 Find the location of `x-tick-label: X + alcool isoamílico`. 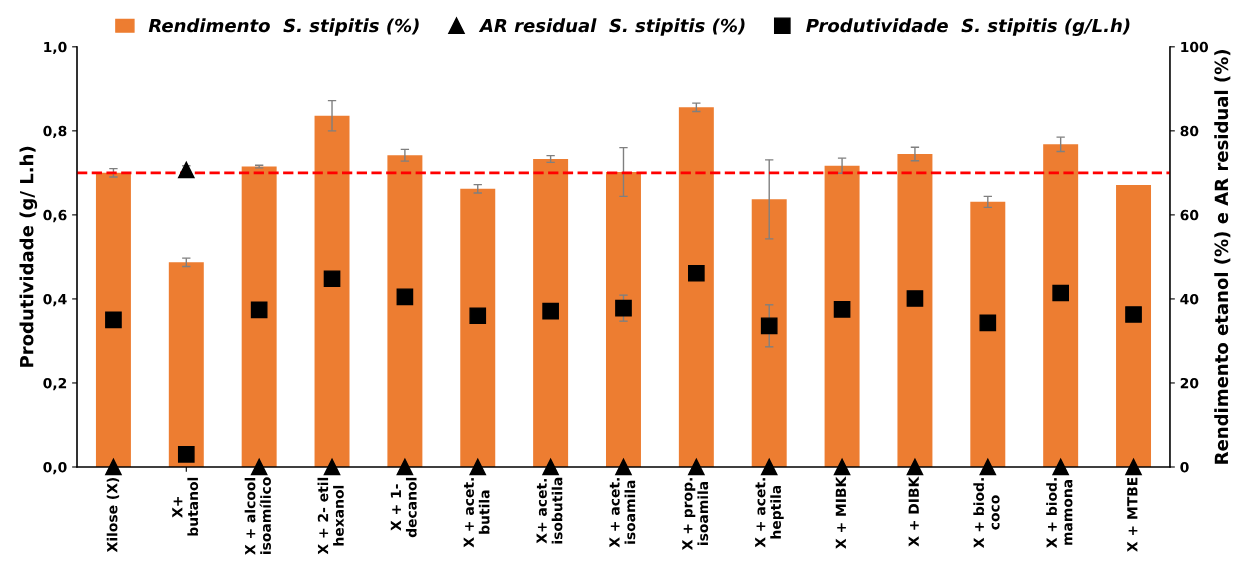

x-tick-label: X + alcool isoamílico is located at coordinates (257, 516).